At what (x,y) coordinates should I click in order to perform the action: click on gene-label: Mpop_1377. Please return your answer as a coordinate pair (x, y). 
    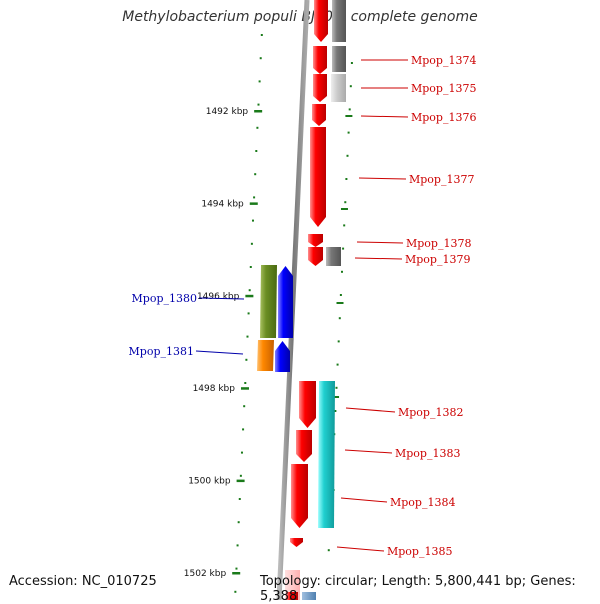
    Looking at the image, I should click on (441, 179).